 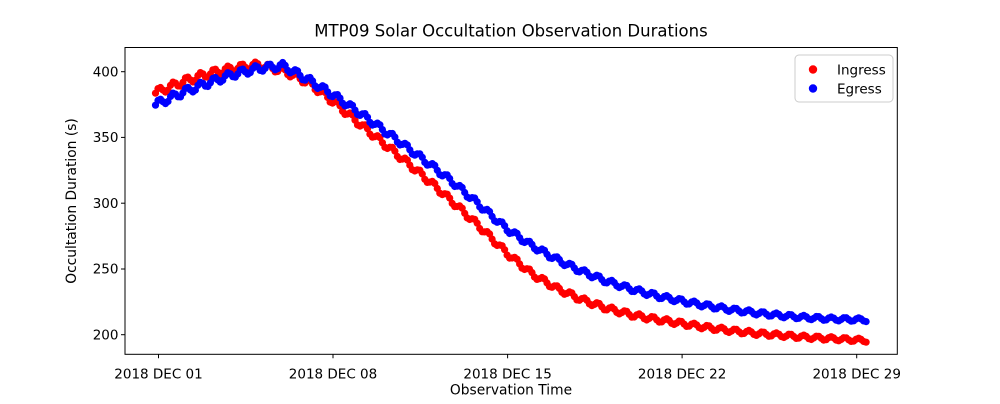 What do you see at coordinates (856, 375) in the screenshot?
I see `x-tick-label: 2018 DEC 29` at bounding box center [856, 375].